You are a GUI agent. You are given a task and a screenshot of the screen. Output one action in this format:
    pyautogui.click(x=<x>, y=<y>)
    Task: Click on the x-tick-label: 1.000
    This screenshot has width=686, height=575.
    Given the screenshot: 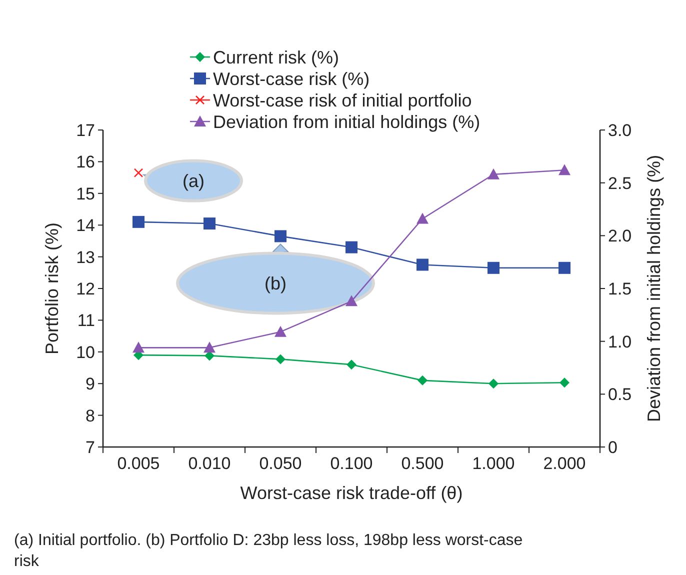 What is the action you would take?
    pyautogui.click(x=493, y=463)
    